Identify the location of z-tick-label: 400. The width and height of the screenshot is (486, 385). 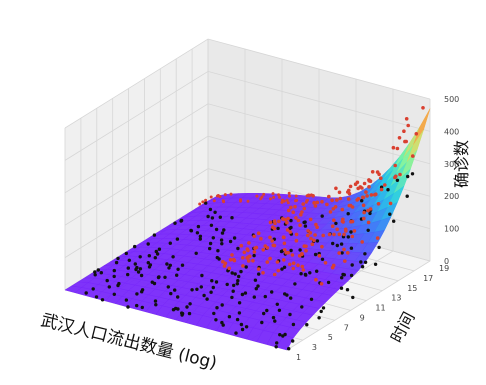
(451, 131).